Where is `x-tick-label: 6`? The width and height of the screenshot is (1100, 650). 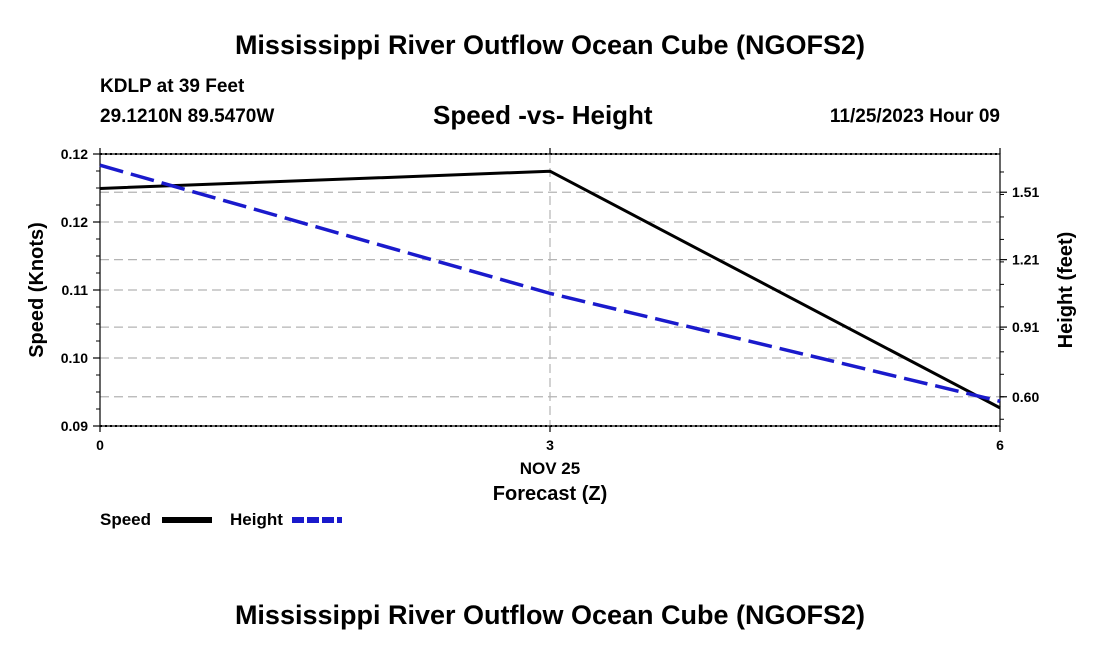 x-tick-label: 6 is located at coordinates (1000, 445).